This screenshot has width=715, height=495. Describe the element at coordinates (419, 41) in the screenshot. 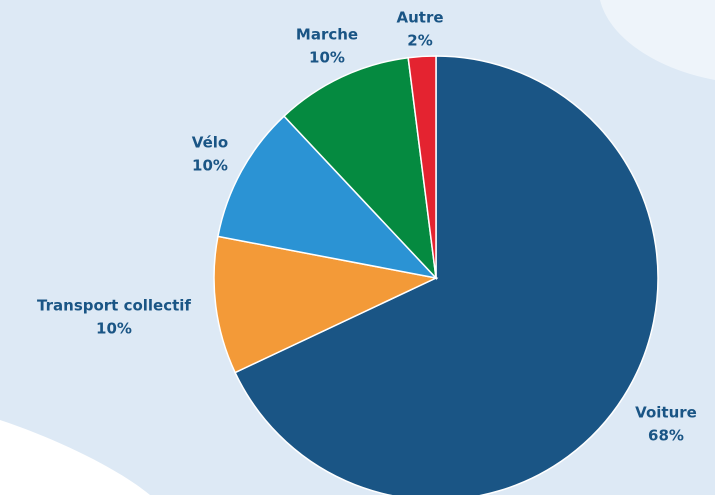

I see `slice-value-label: 2%` at that location.